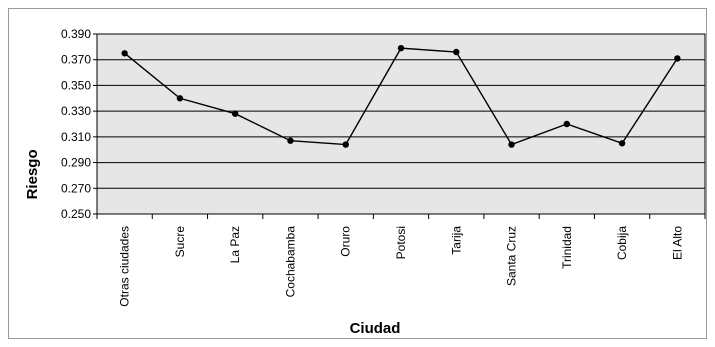  I want to click on x-tick-label: Sucre, so click(180, 242).